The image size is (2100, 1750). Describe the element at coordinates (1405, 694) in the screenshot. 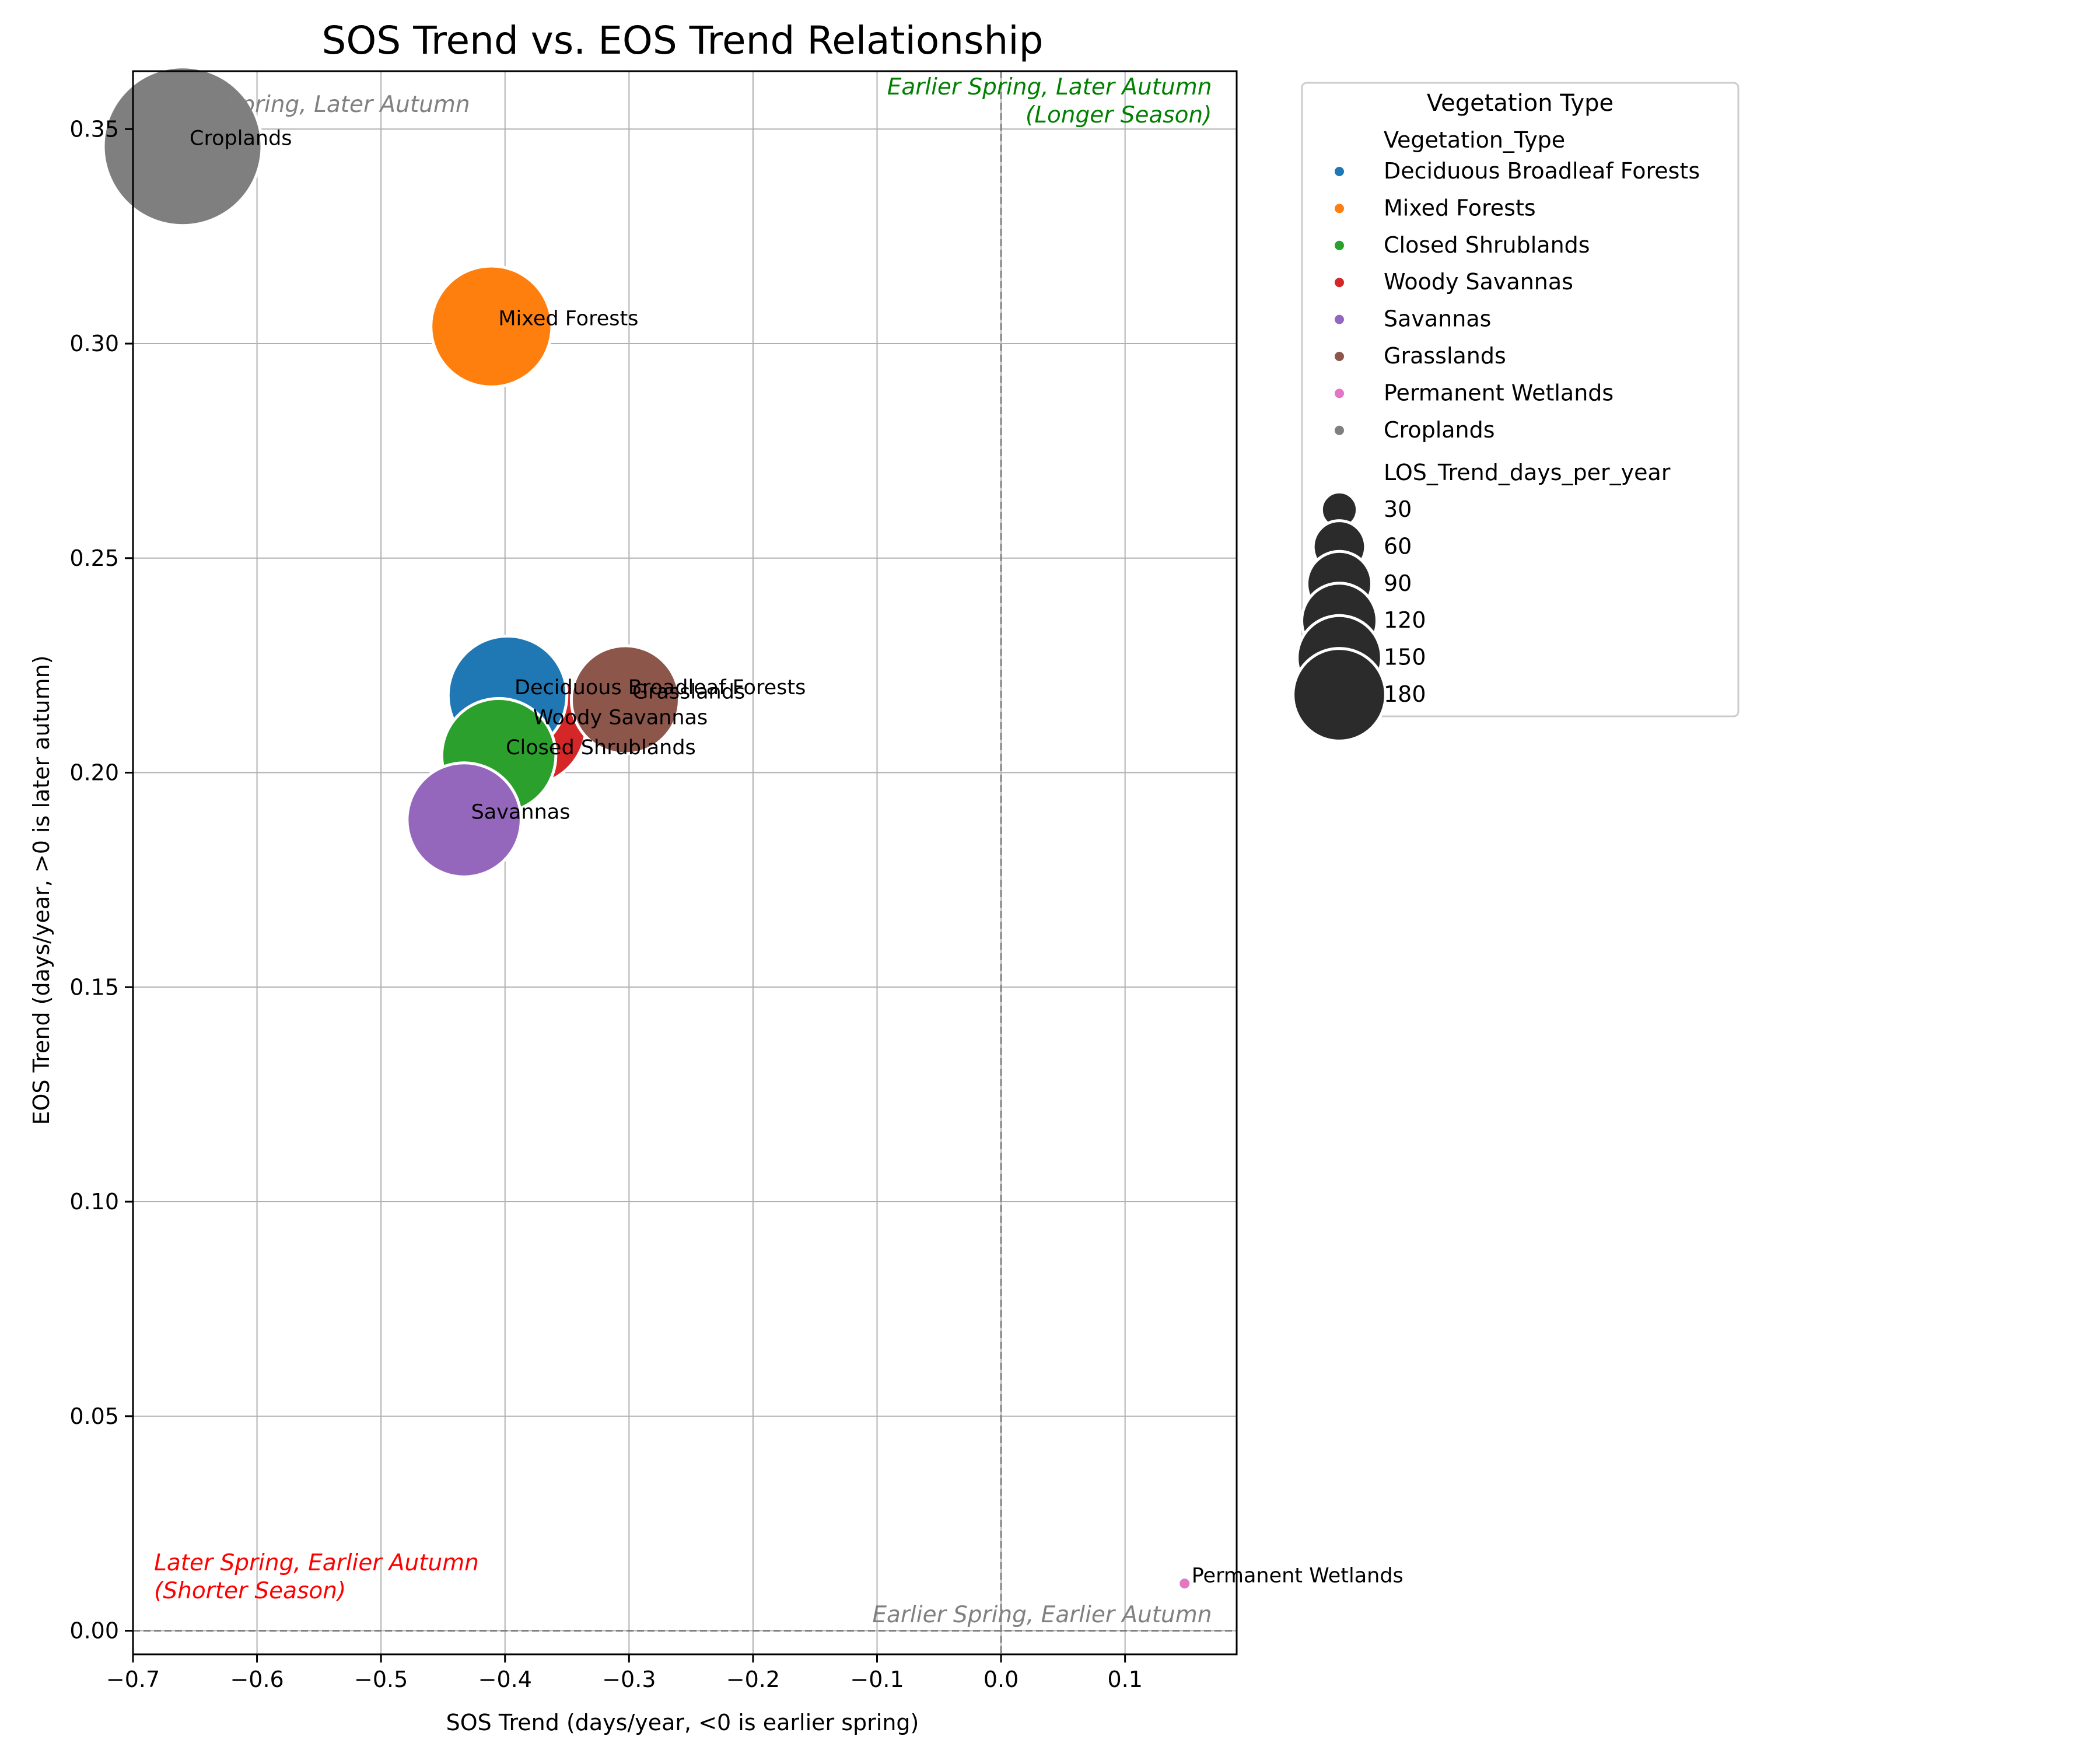

I see `legend-size-label-180: 180` at that location.